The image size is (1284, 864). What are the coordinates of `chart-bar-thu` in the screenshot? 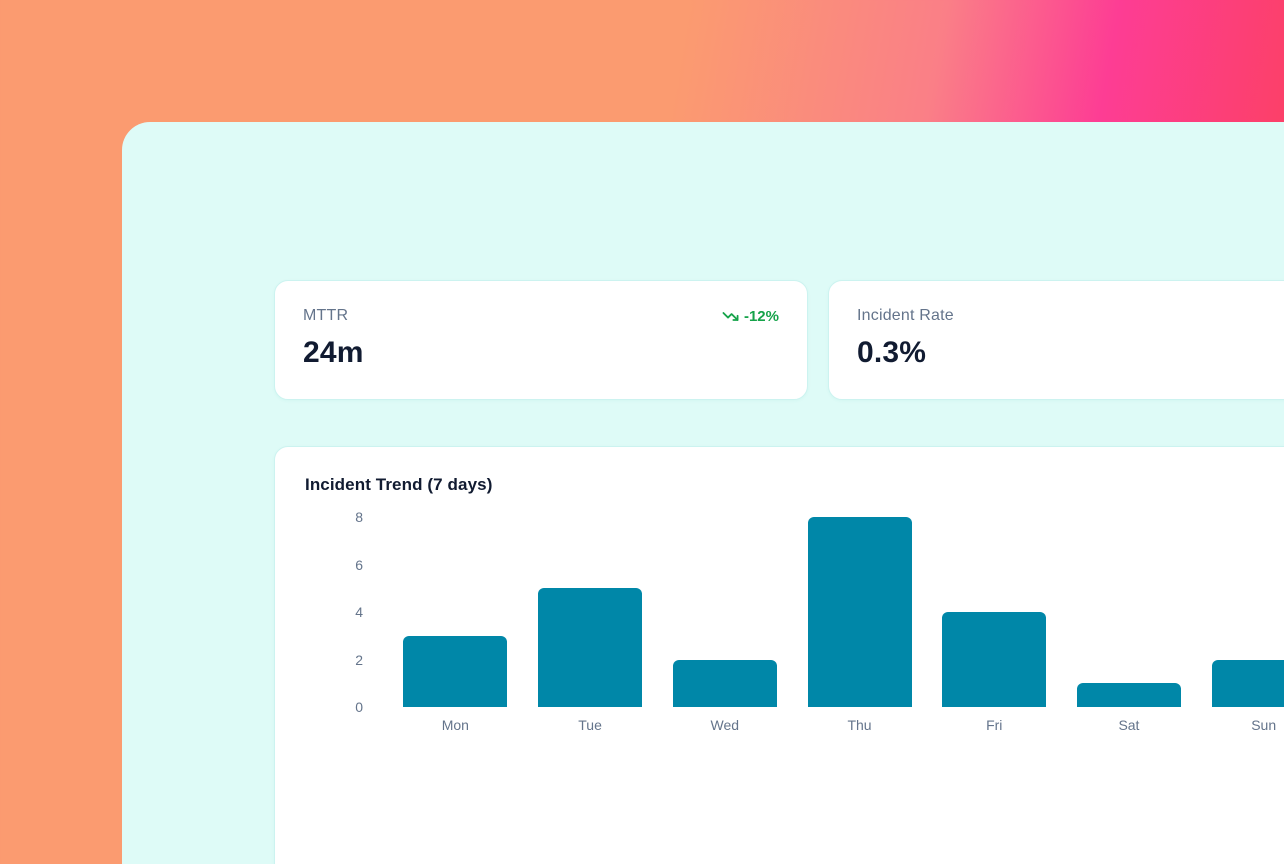 It's located at (859, 612).